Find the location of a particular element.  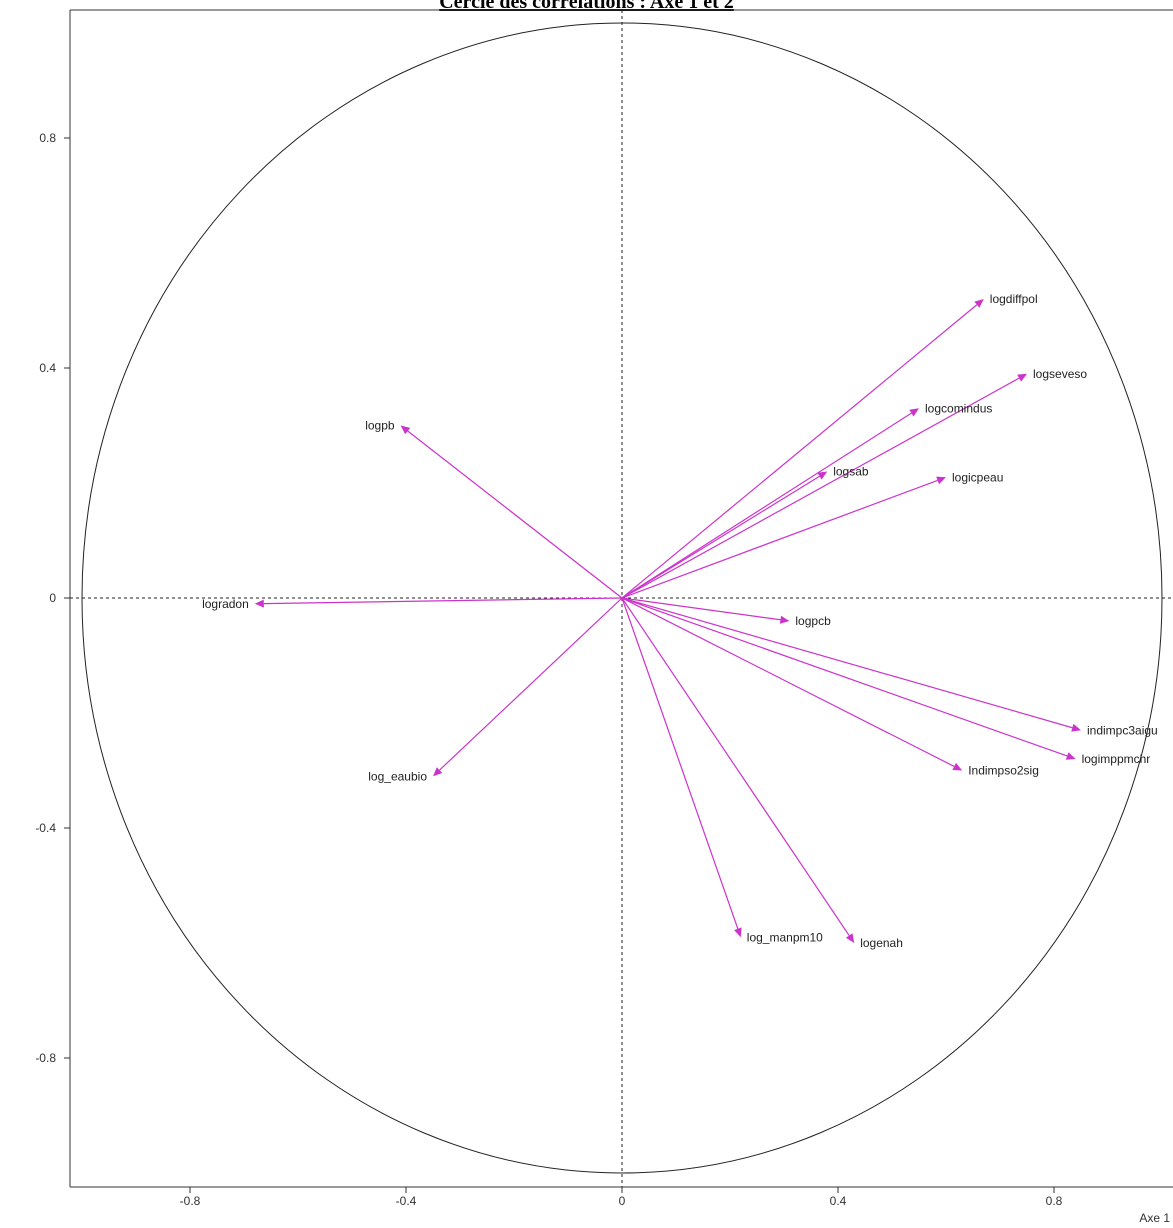

variable-arrow-logpcb: logpcb is located at coordinates (726, 612).